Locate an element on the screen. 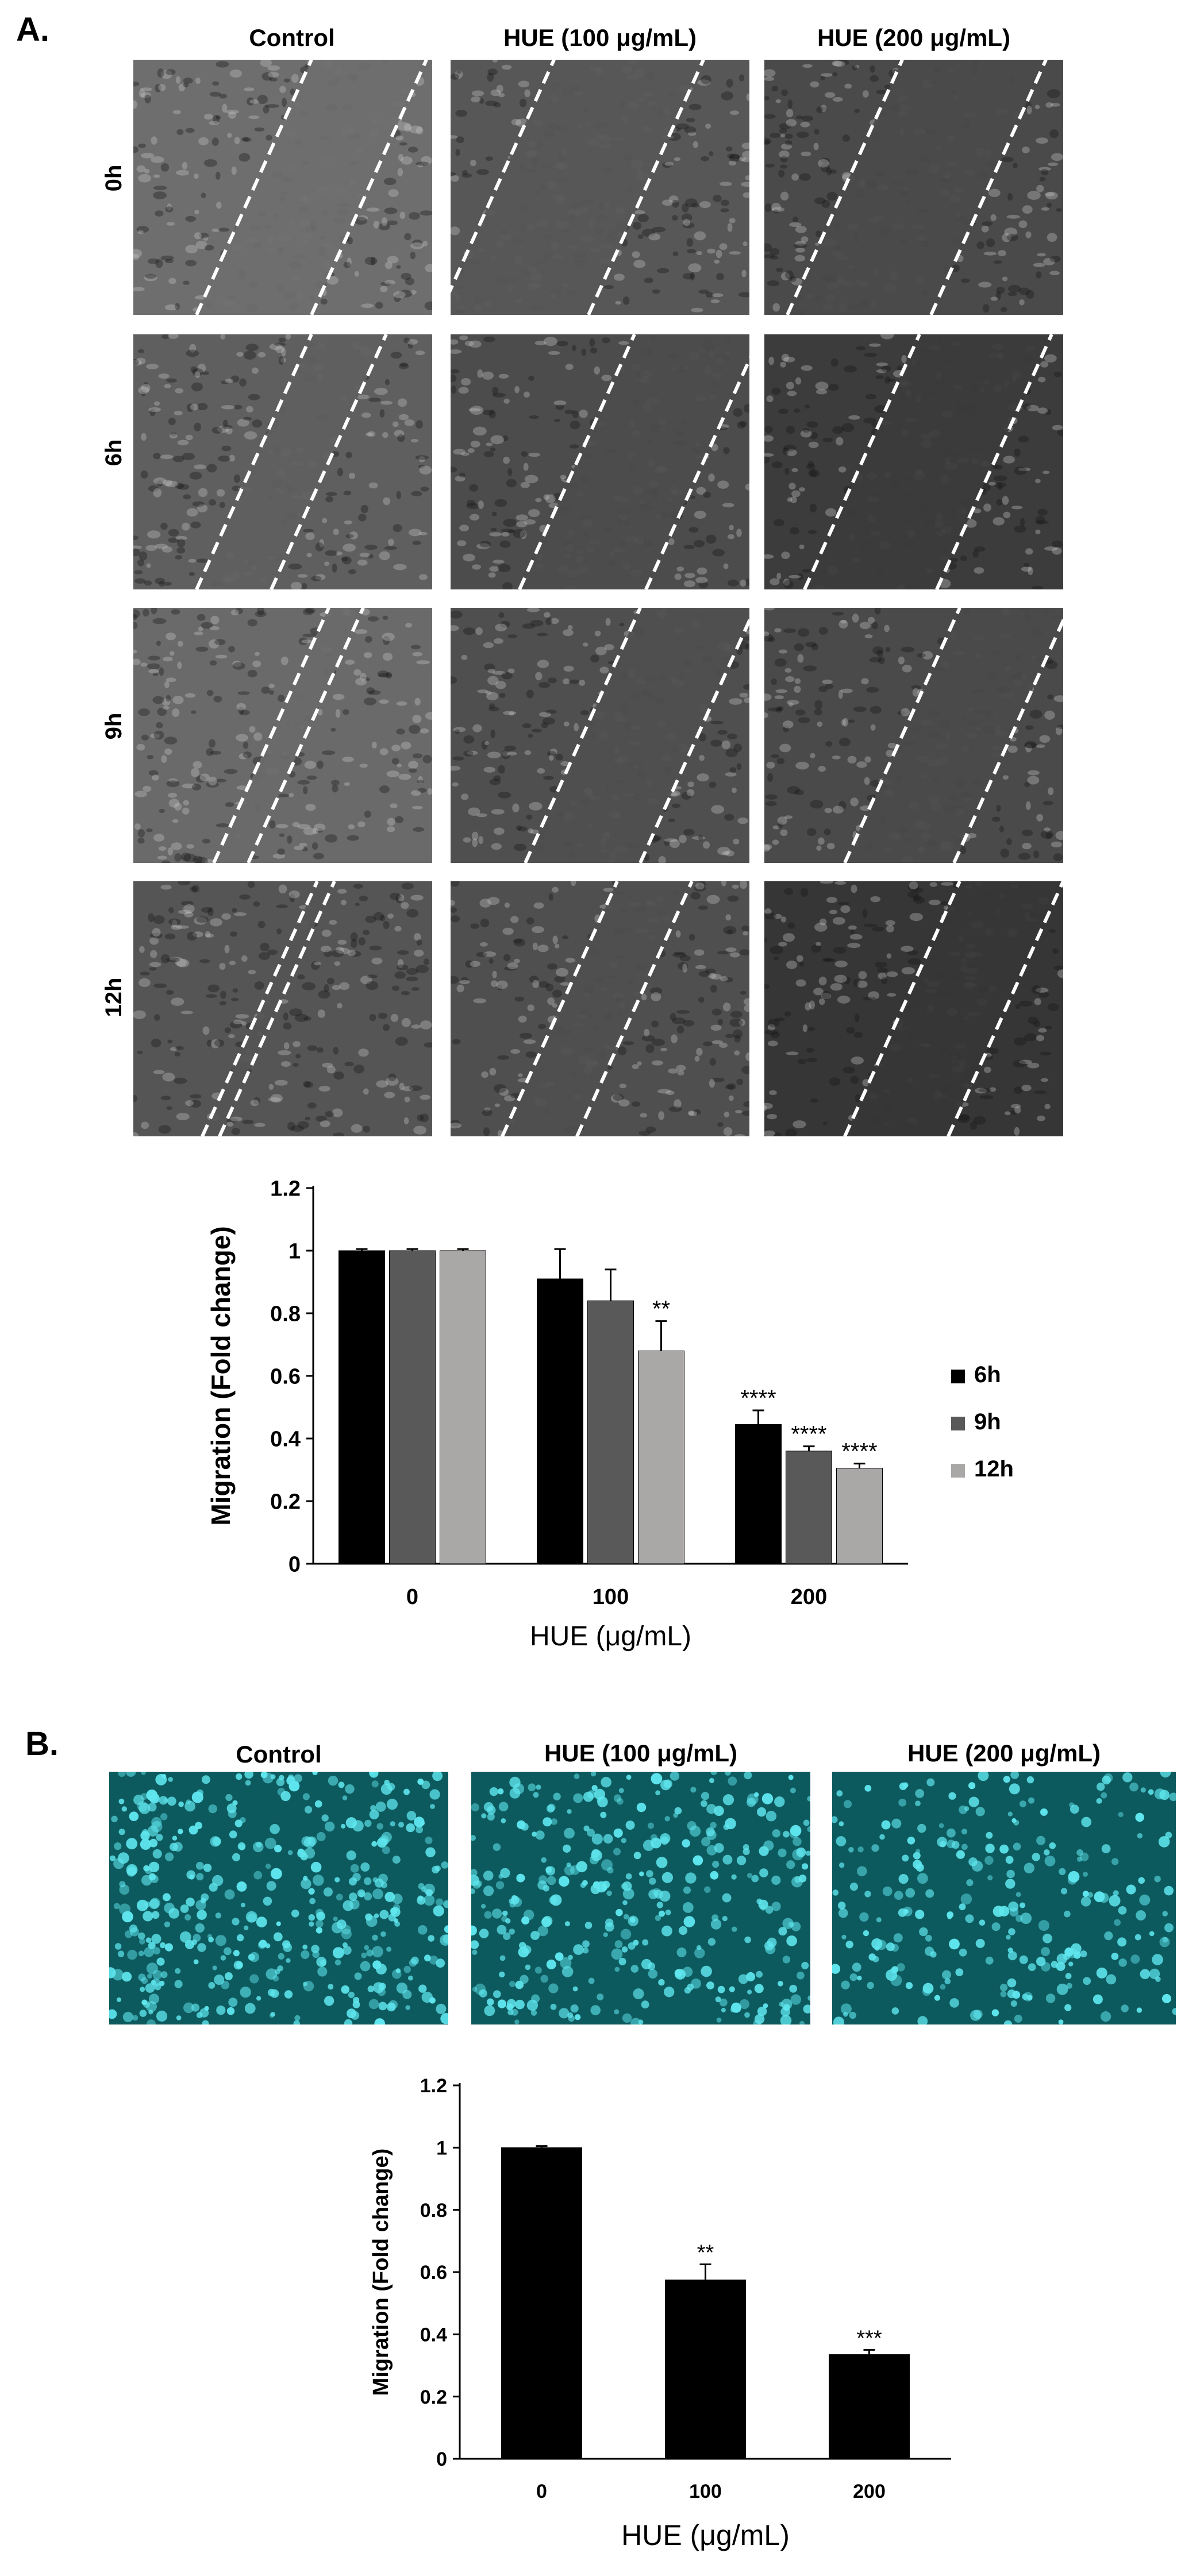 The width and height of the screenshot is (1204, 2576). panel-a-label: A. is located at coordinates (32, 30).